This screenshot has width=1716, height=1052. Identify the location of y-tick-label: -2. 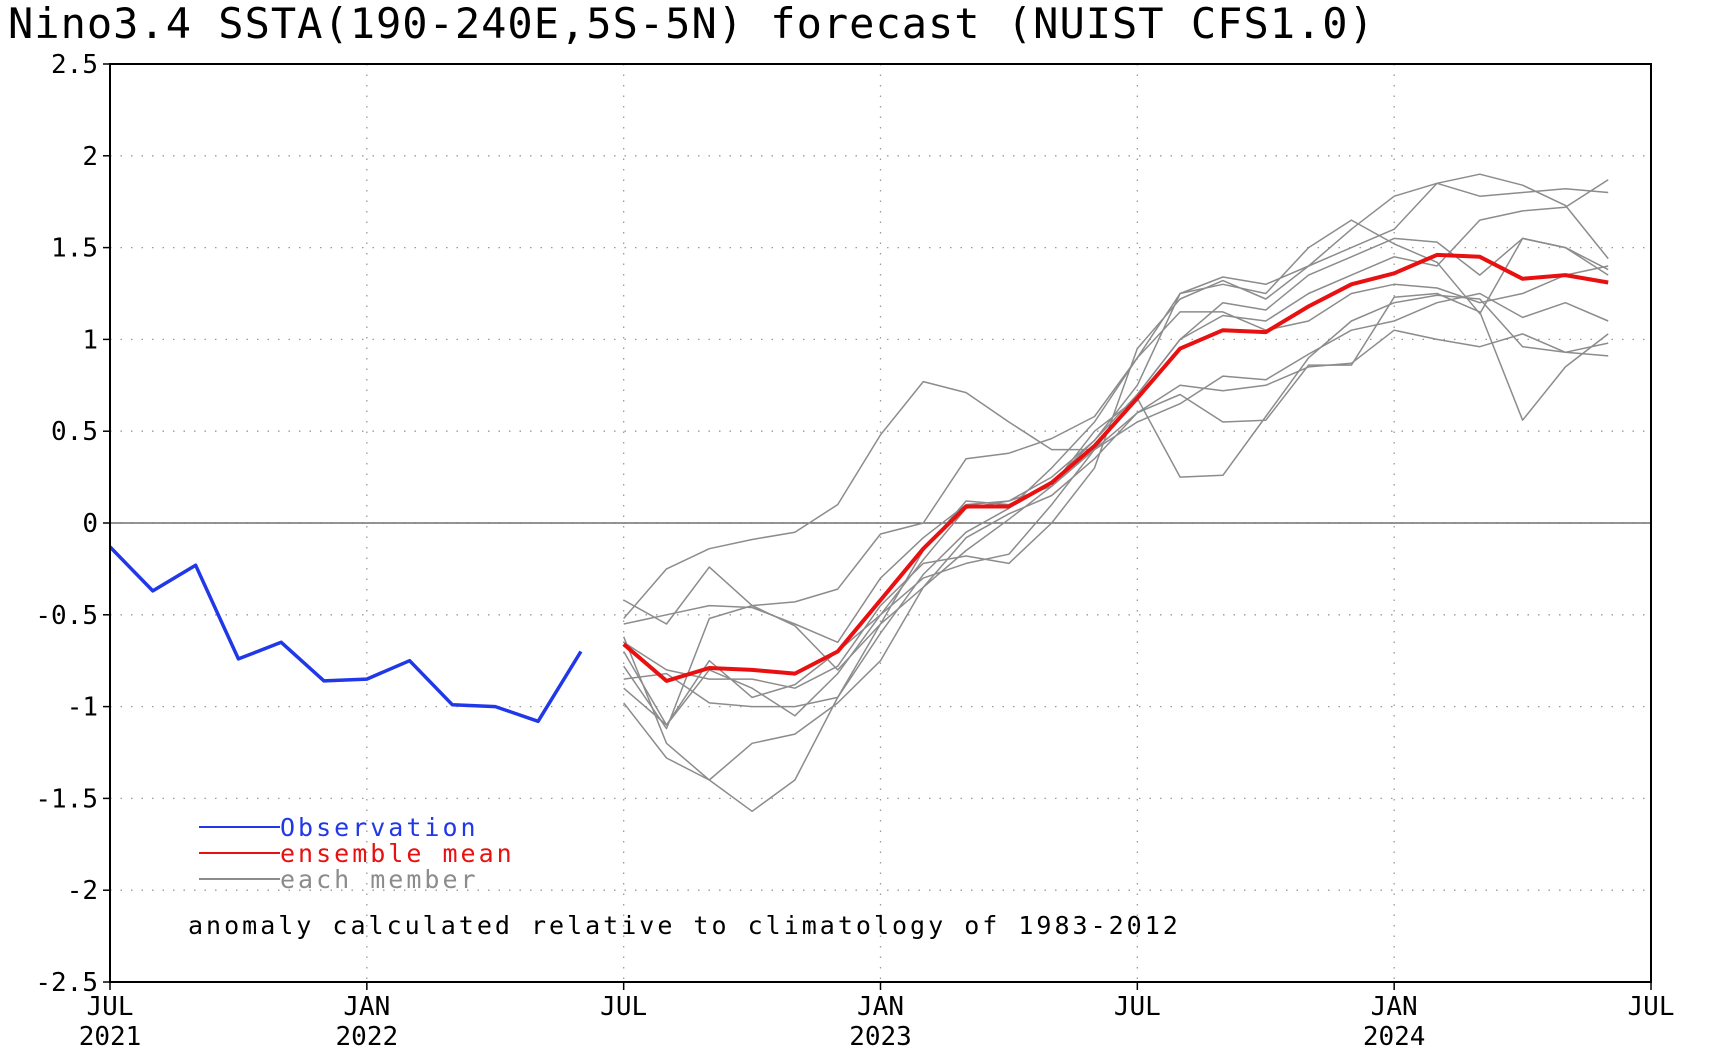
(82, 891).